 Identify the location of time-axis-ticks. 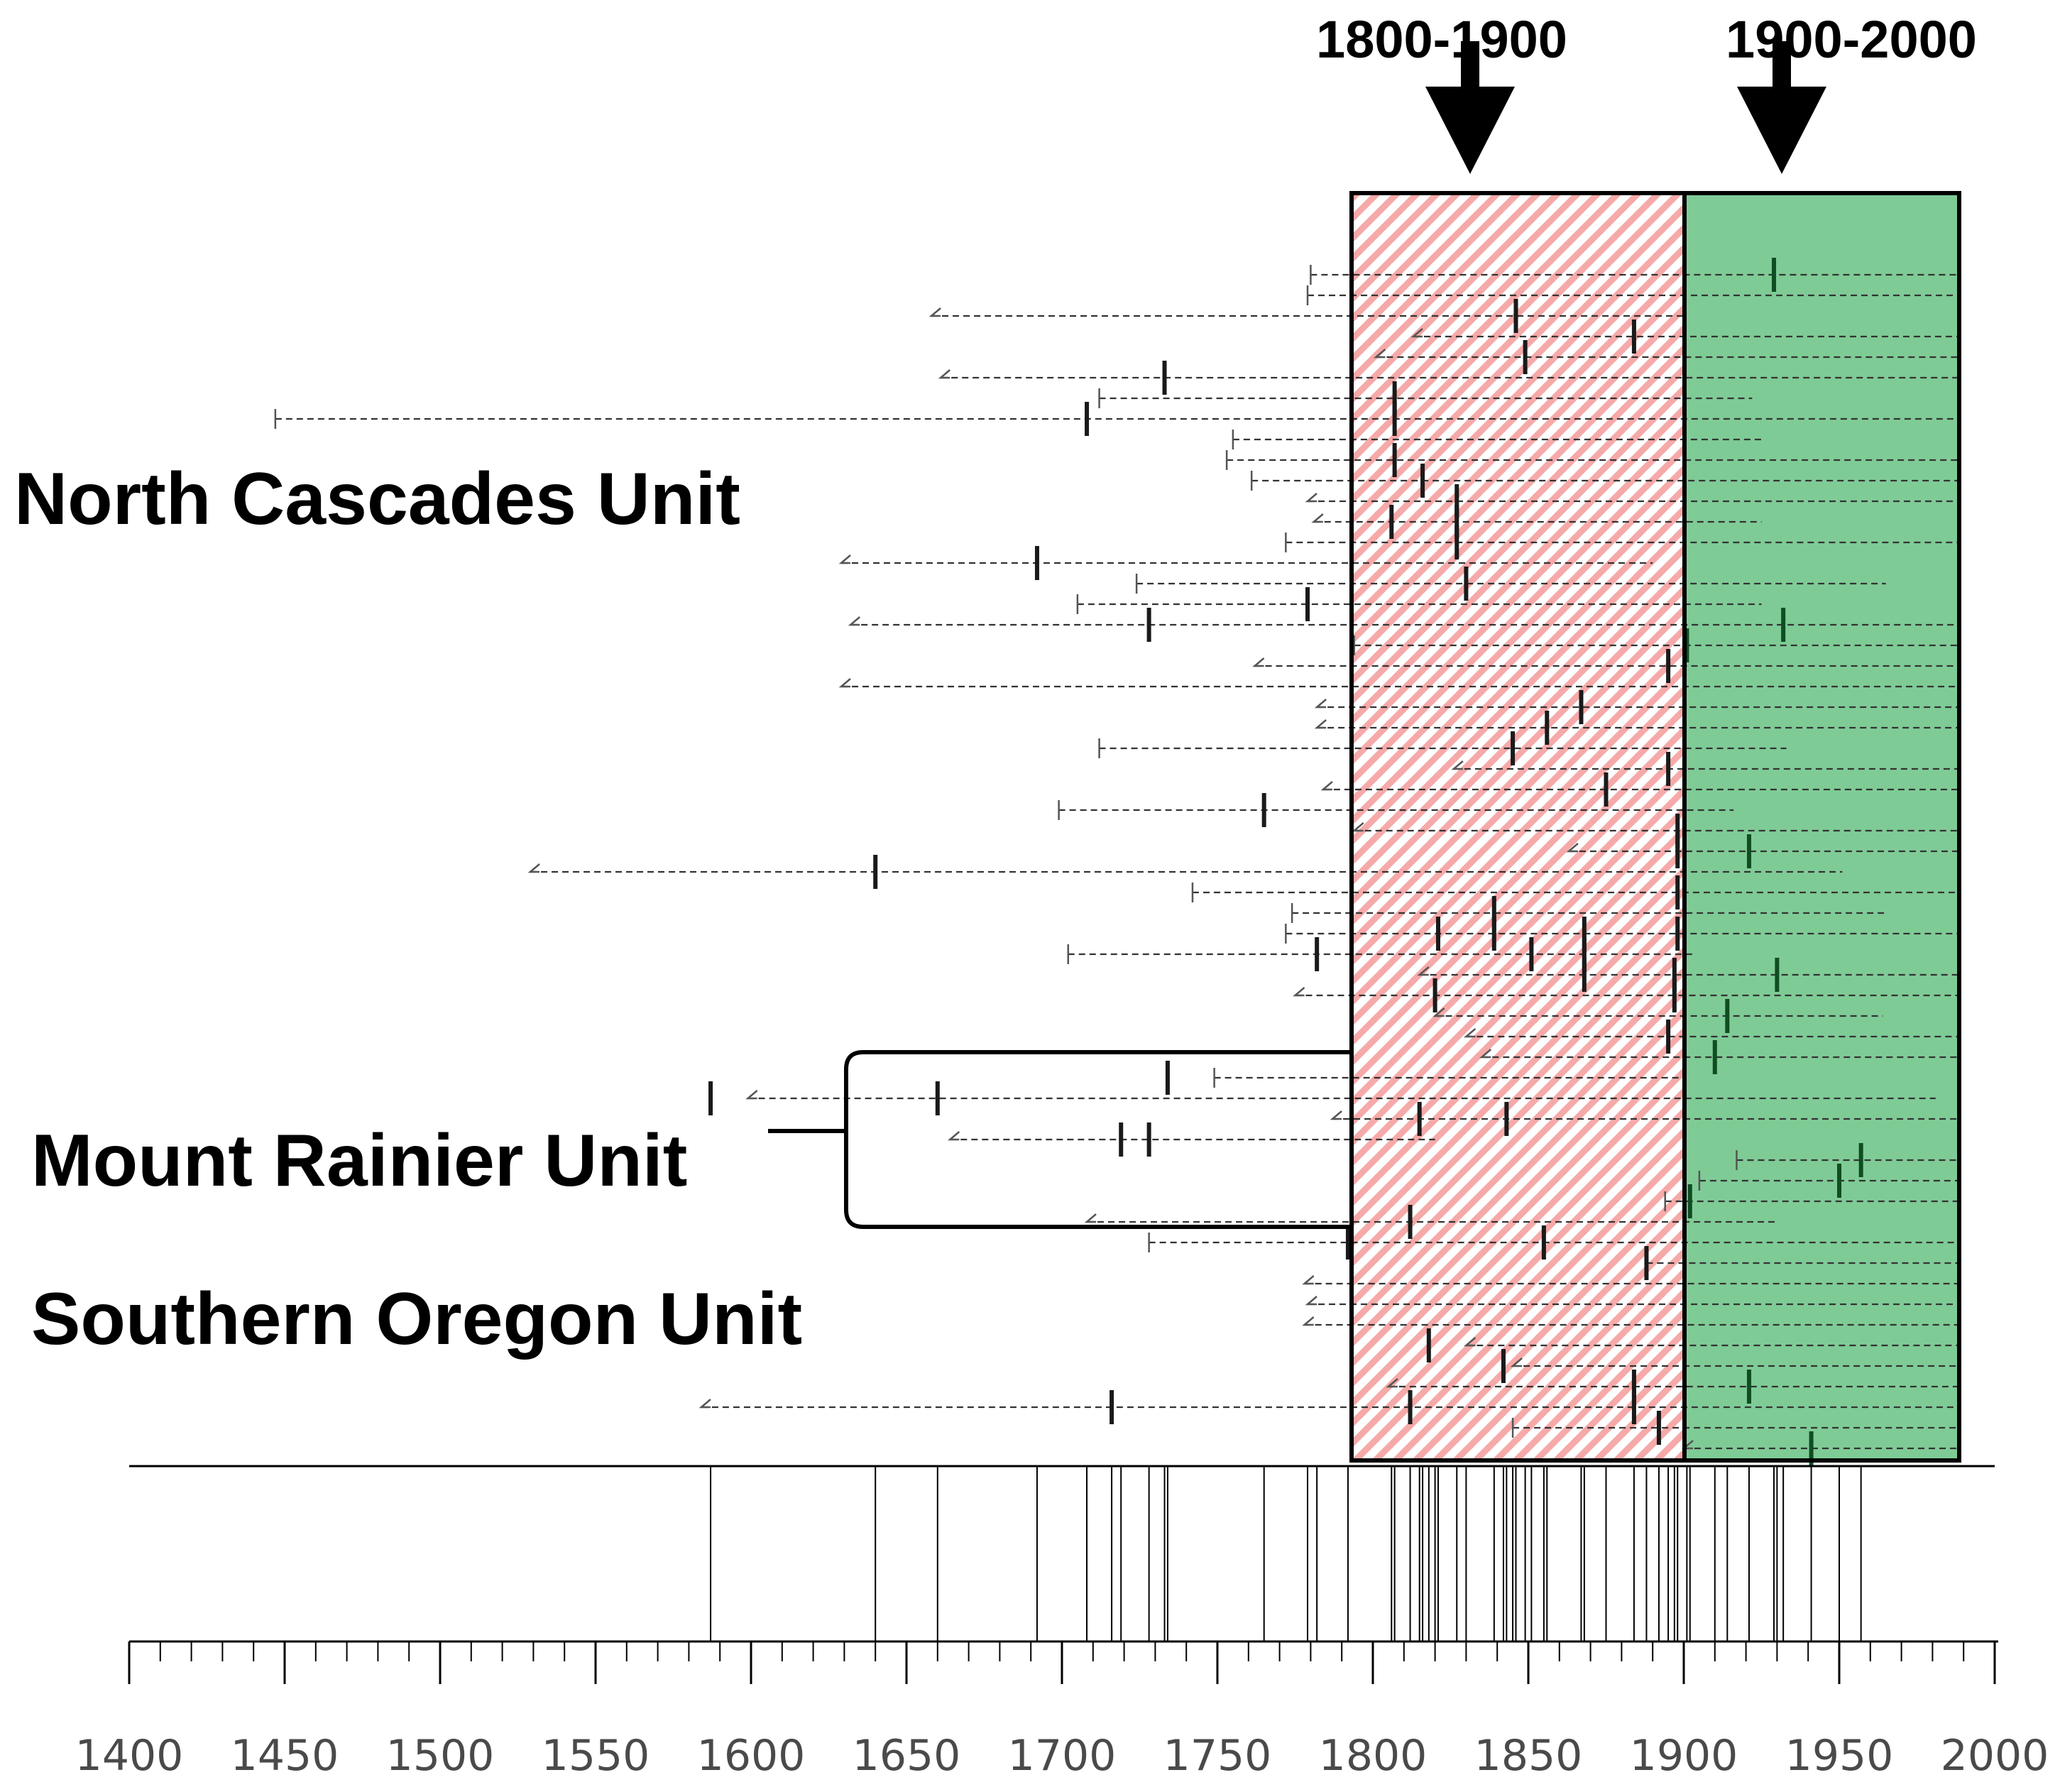
(1062, 1662).